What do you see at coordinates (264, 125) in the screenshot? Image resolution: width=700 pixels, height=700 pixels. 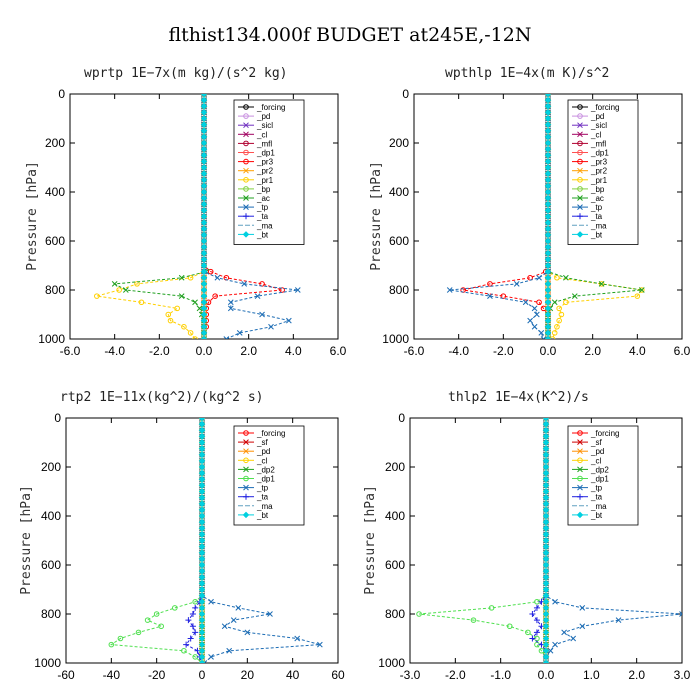 I see `legend-label: _sicl` at bounding box center [264, 125].